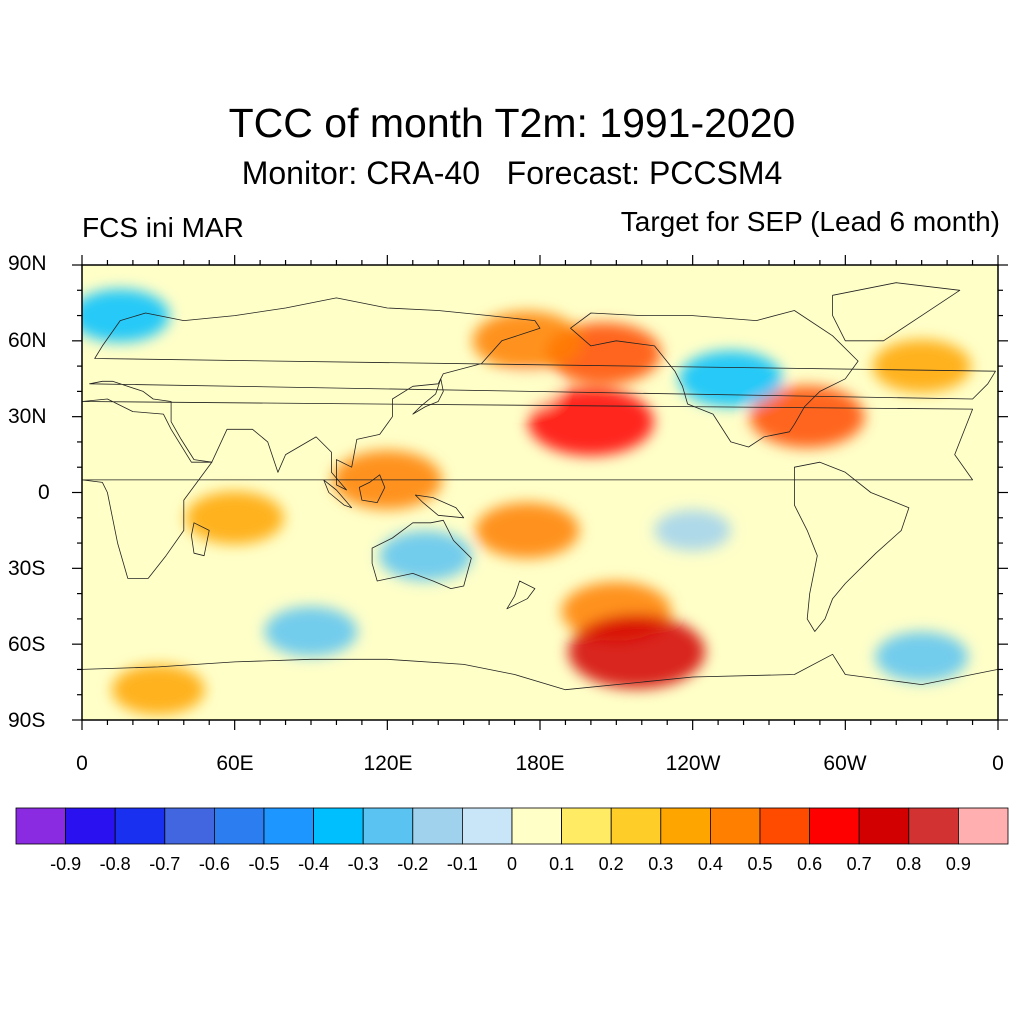  I want to click on colorbar-label: 0.5, so click(760, 864).